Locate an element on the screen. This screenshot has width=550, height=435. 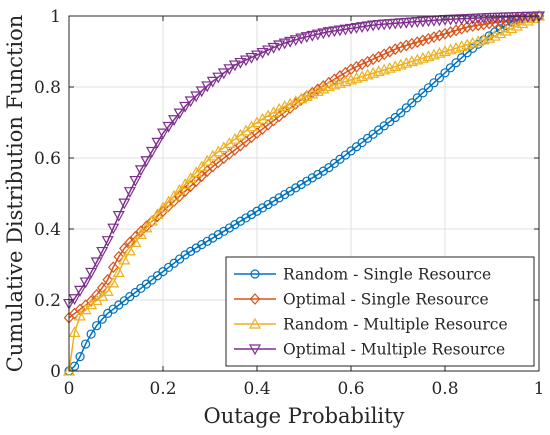
x-tick-label: 0.6 is located at coordinates (350, 389).